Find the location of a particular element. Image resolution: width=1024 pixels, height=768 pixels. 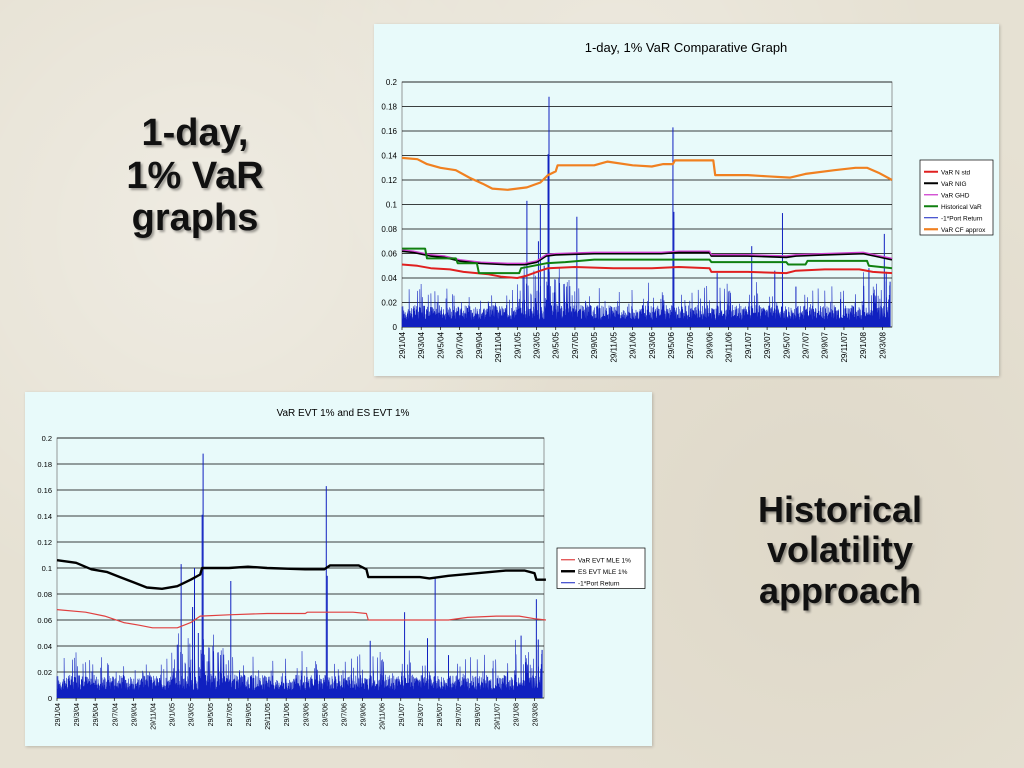

slide-heading-left: 1-day, 1% VaR graphs is located at coordinates (195, 176).